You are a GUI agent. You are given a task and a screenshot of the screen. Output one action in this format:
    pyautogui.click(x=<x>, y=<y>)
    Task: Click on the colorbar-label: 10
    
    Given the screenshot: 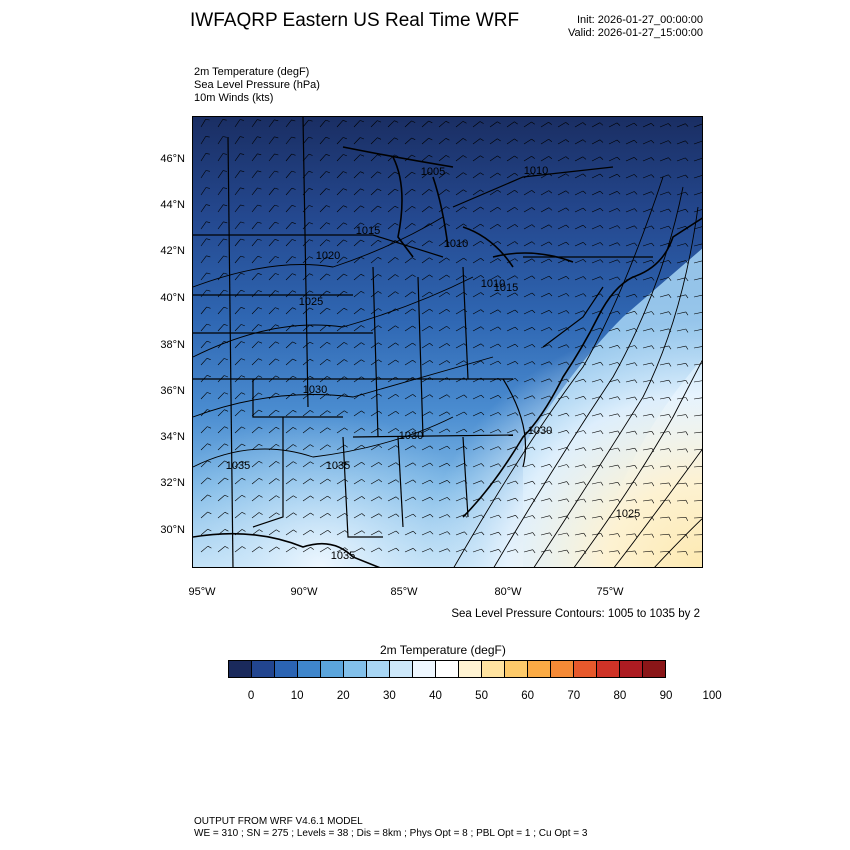 What is the action you would take?
    pyautogui.click(x=297, y=696)
    